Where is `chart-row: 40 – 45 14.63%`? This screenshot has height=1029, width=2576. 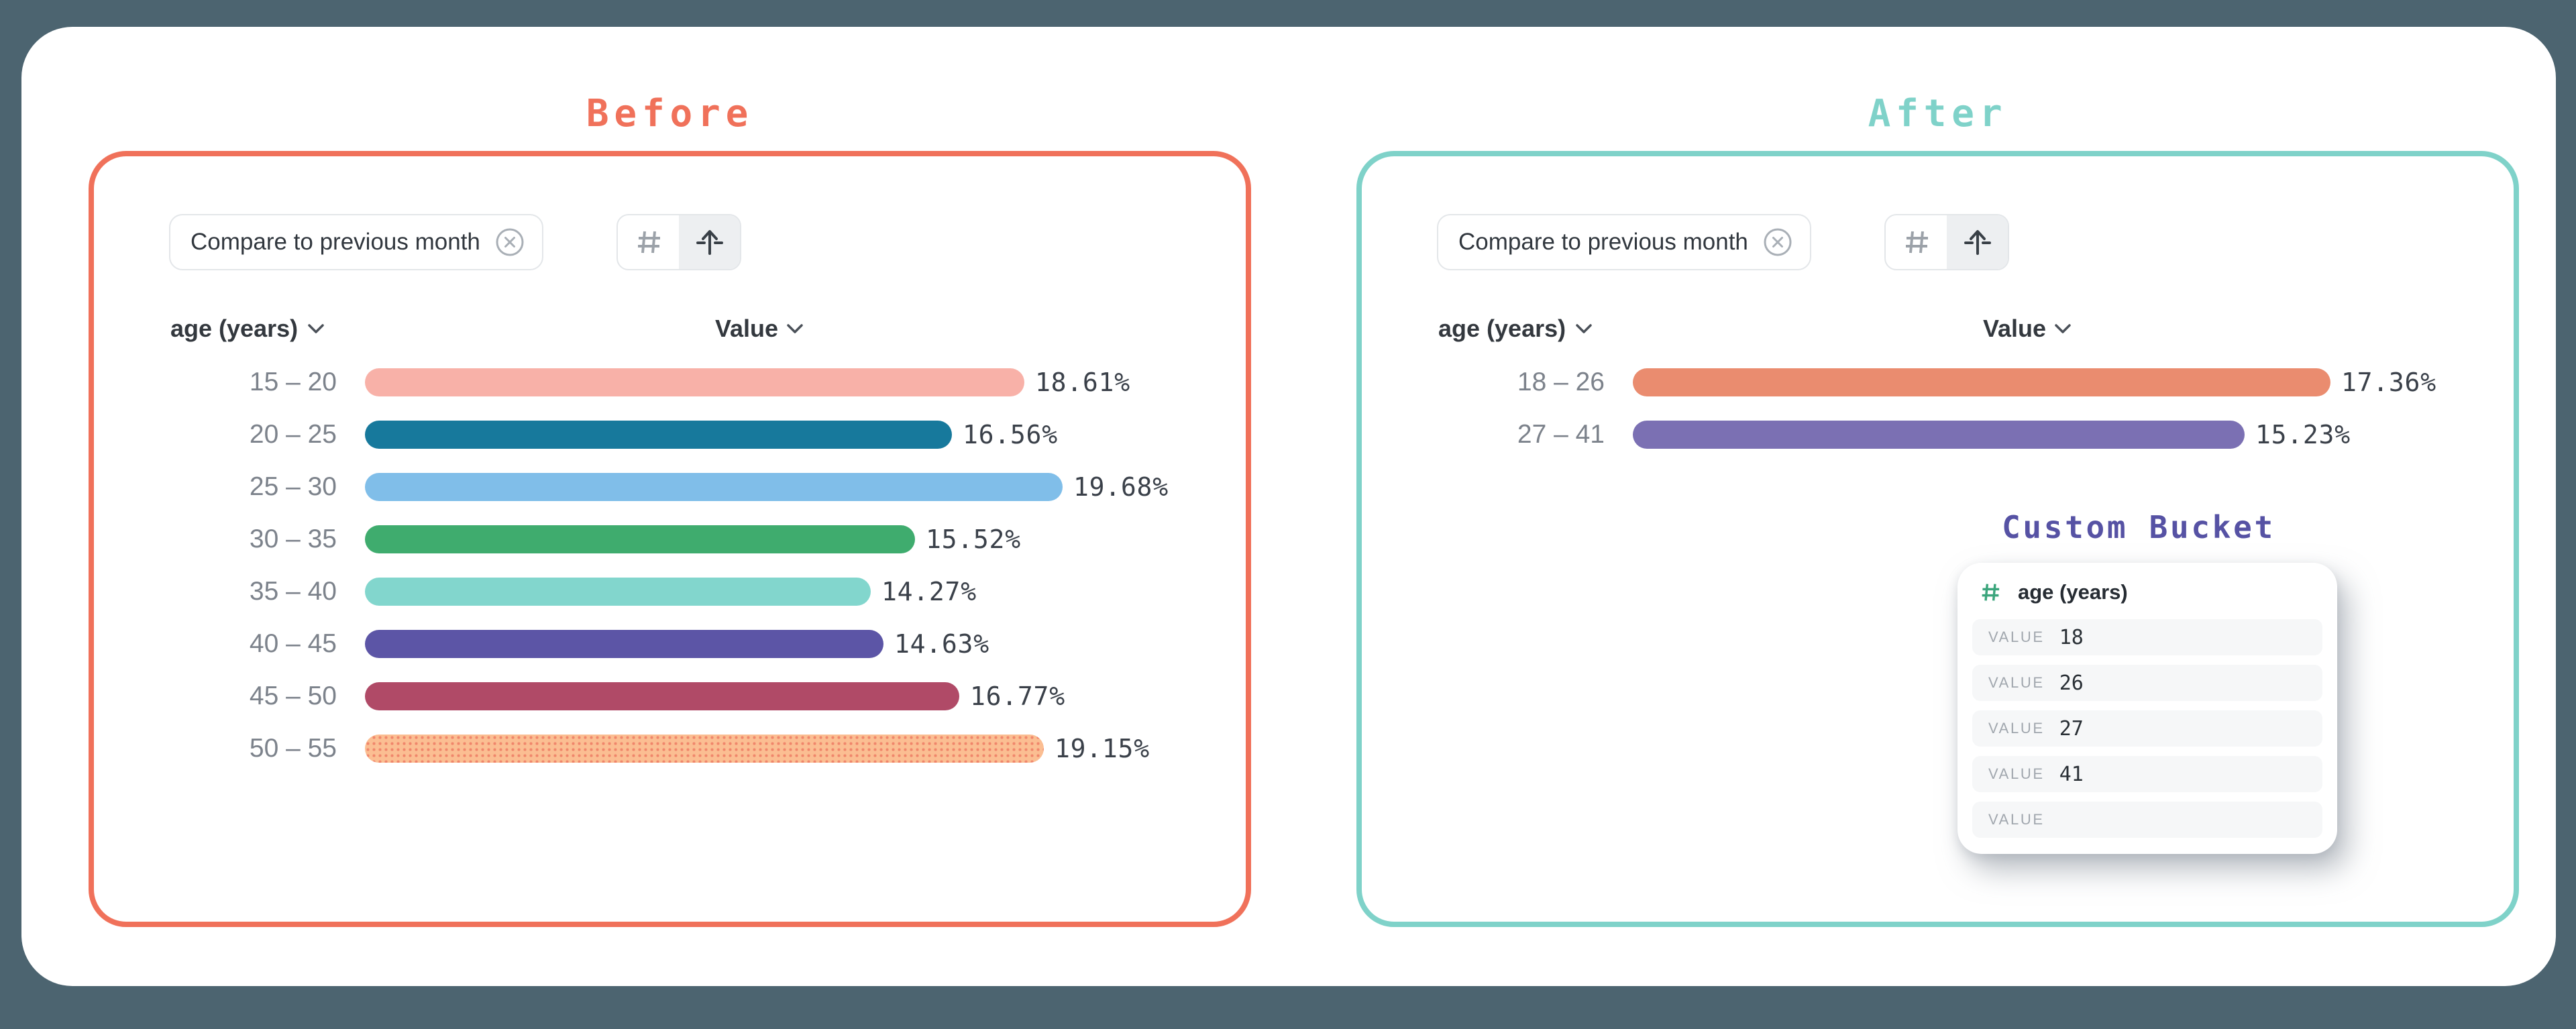
chart-row: 40 – 45 14.63% is located at coordinates (670, 644).